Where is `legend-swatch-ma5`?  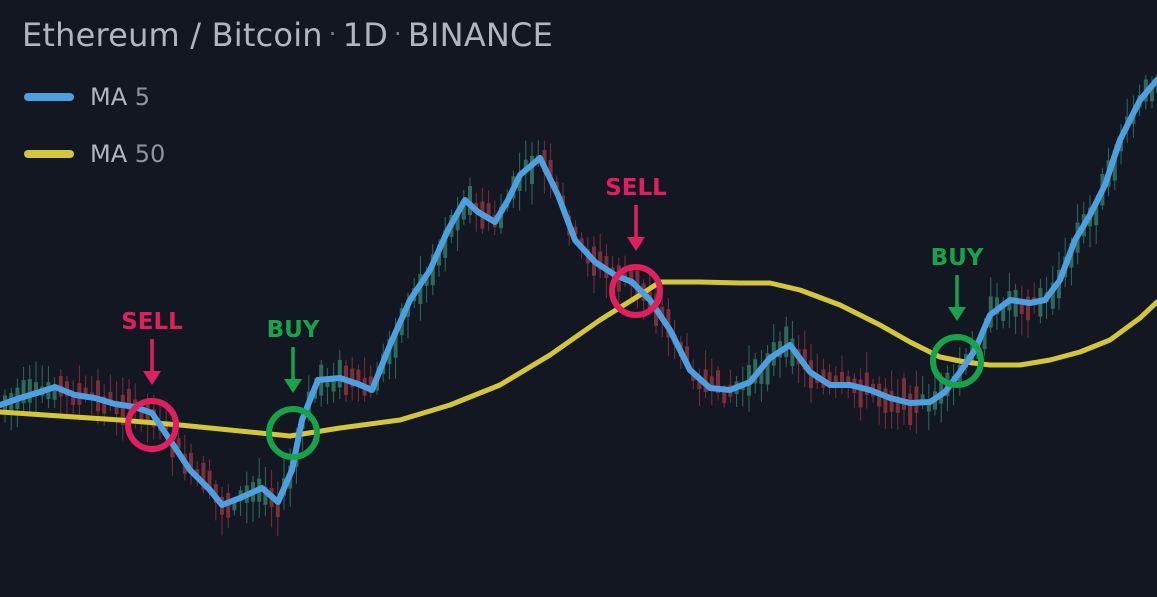
legend-swatch-ma5 is located at coordinates (49, 97).